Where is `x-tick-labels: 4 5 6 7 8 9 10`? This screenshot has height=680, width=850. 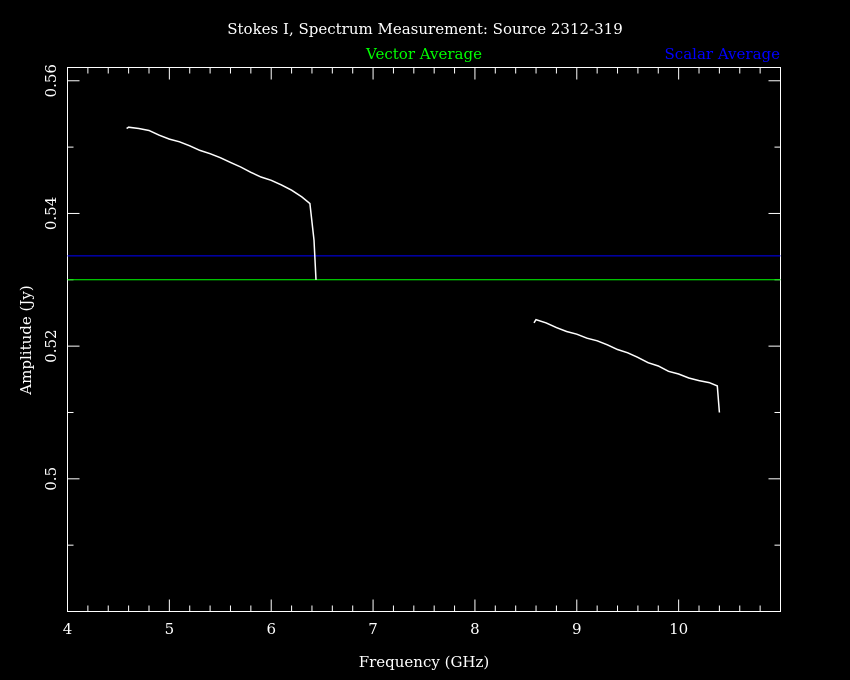
x-tick-labels: 4 5 6 7 8 9 10 is located at coordinates (375, 629).